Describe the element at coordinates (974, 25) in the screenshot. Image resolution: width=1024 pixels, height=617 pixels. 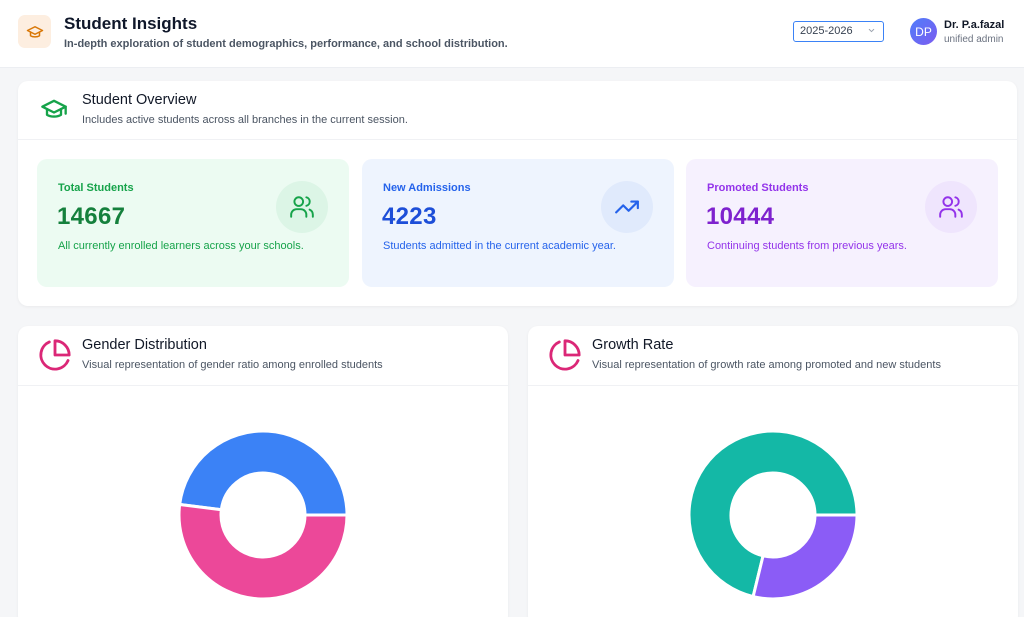
I see `user-name: Dr. P.a.fazal` at that location.